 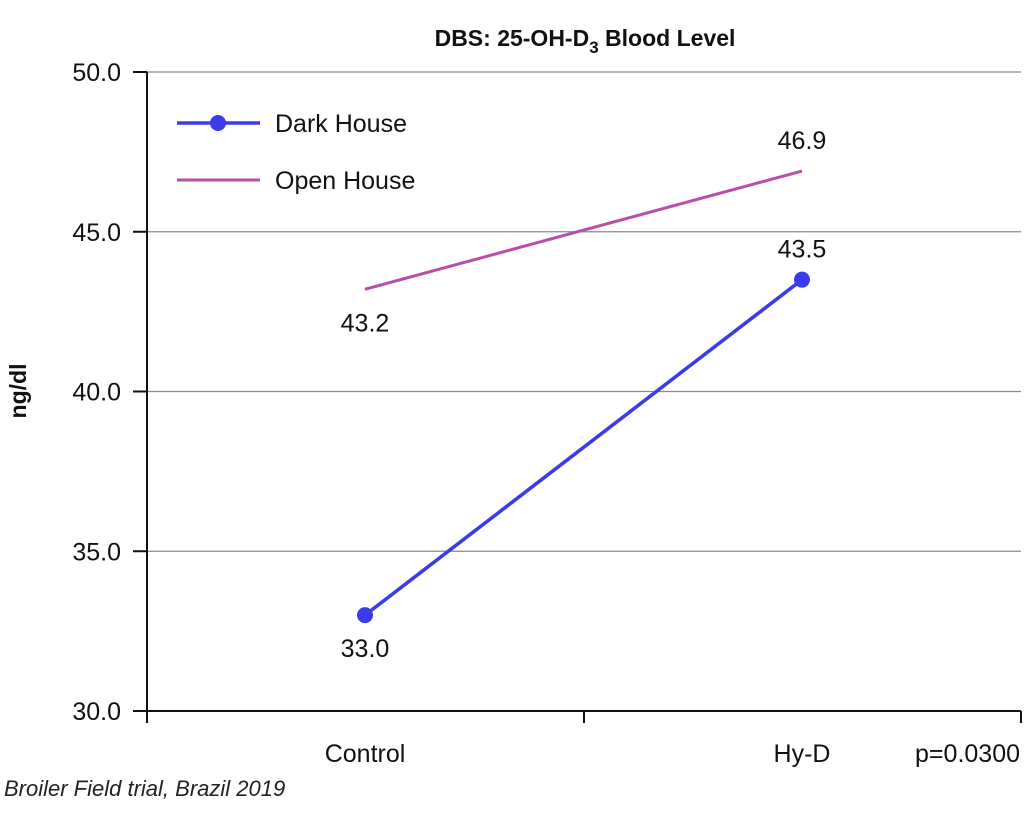 I want to click on data-label: 33.0, so click(x=365, y=649).